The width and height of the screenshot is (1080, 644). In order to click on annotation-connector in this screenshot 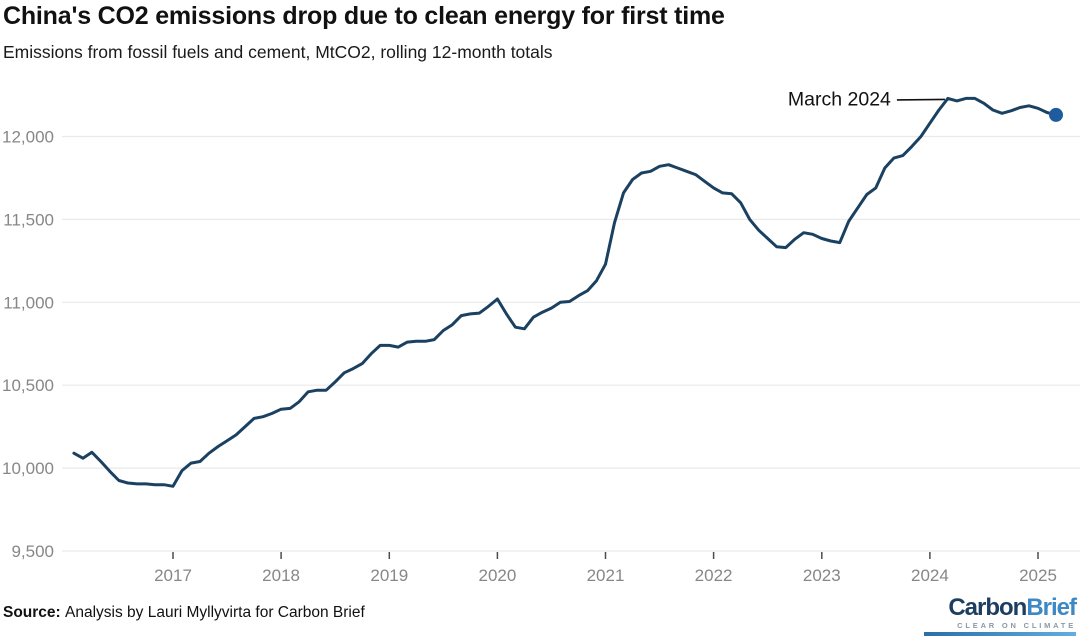, I will do `click(920, 99)`.